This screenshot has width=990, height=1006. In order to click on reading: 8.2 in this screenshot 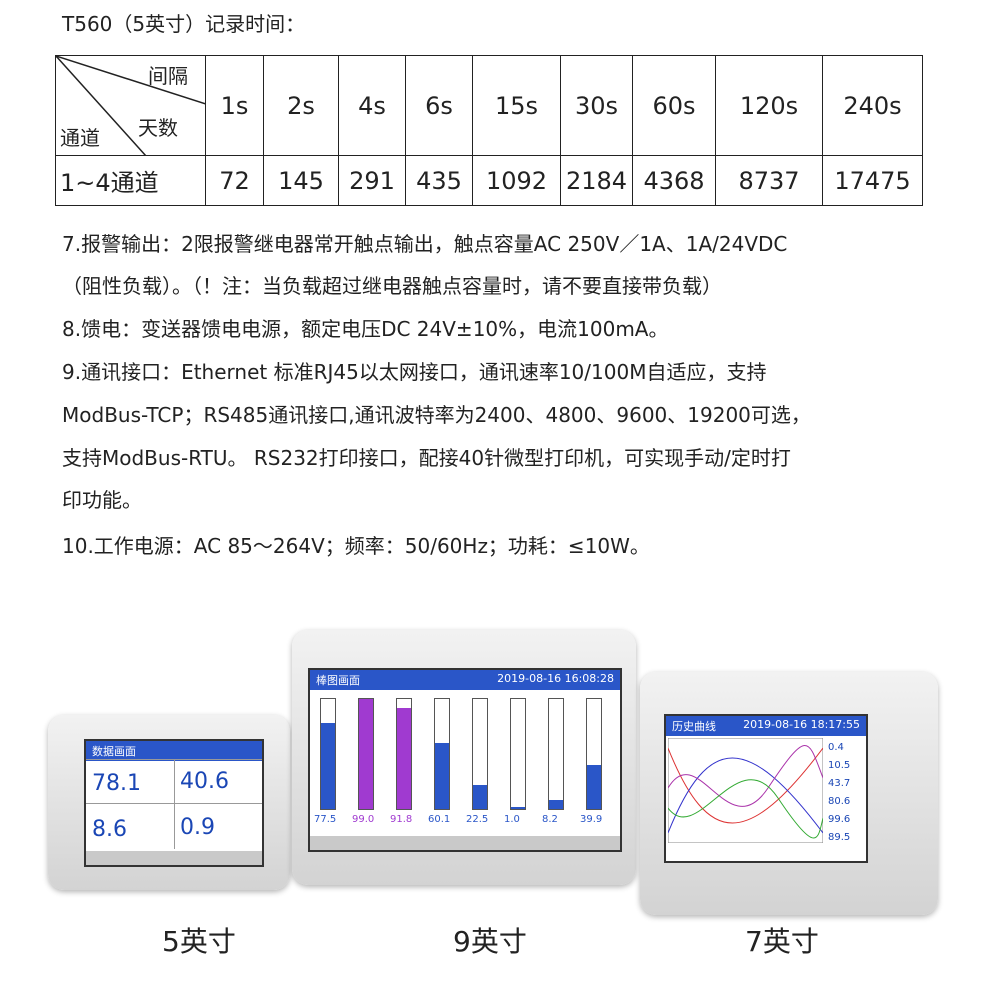, I will do `click(550, 819)`.